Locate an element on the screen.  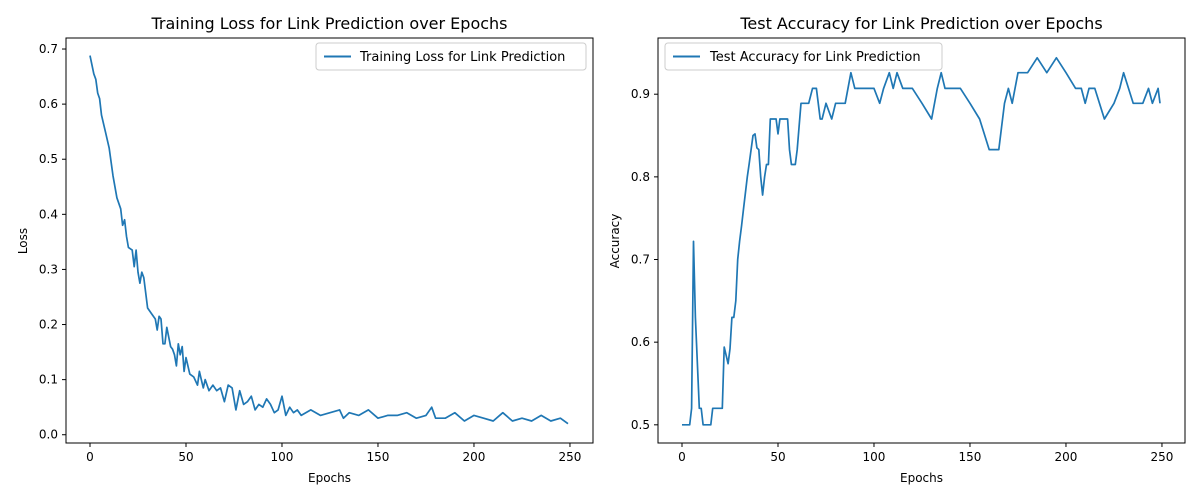
y-tick-label: 0.1 is located at coordinates (48, 380).